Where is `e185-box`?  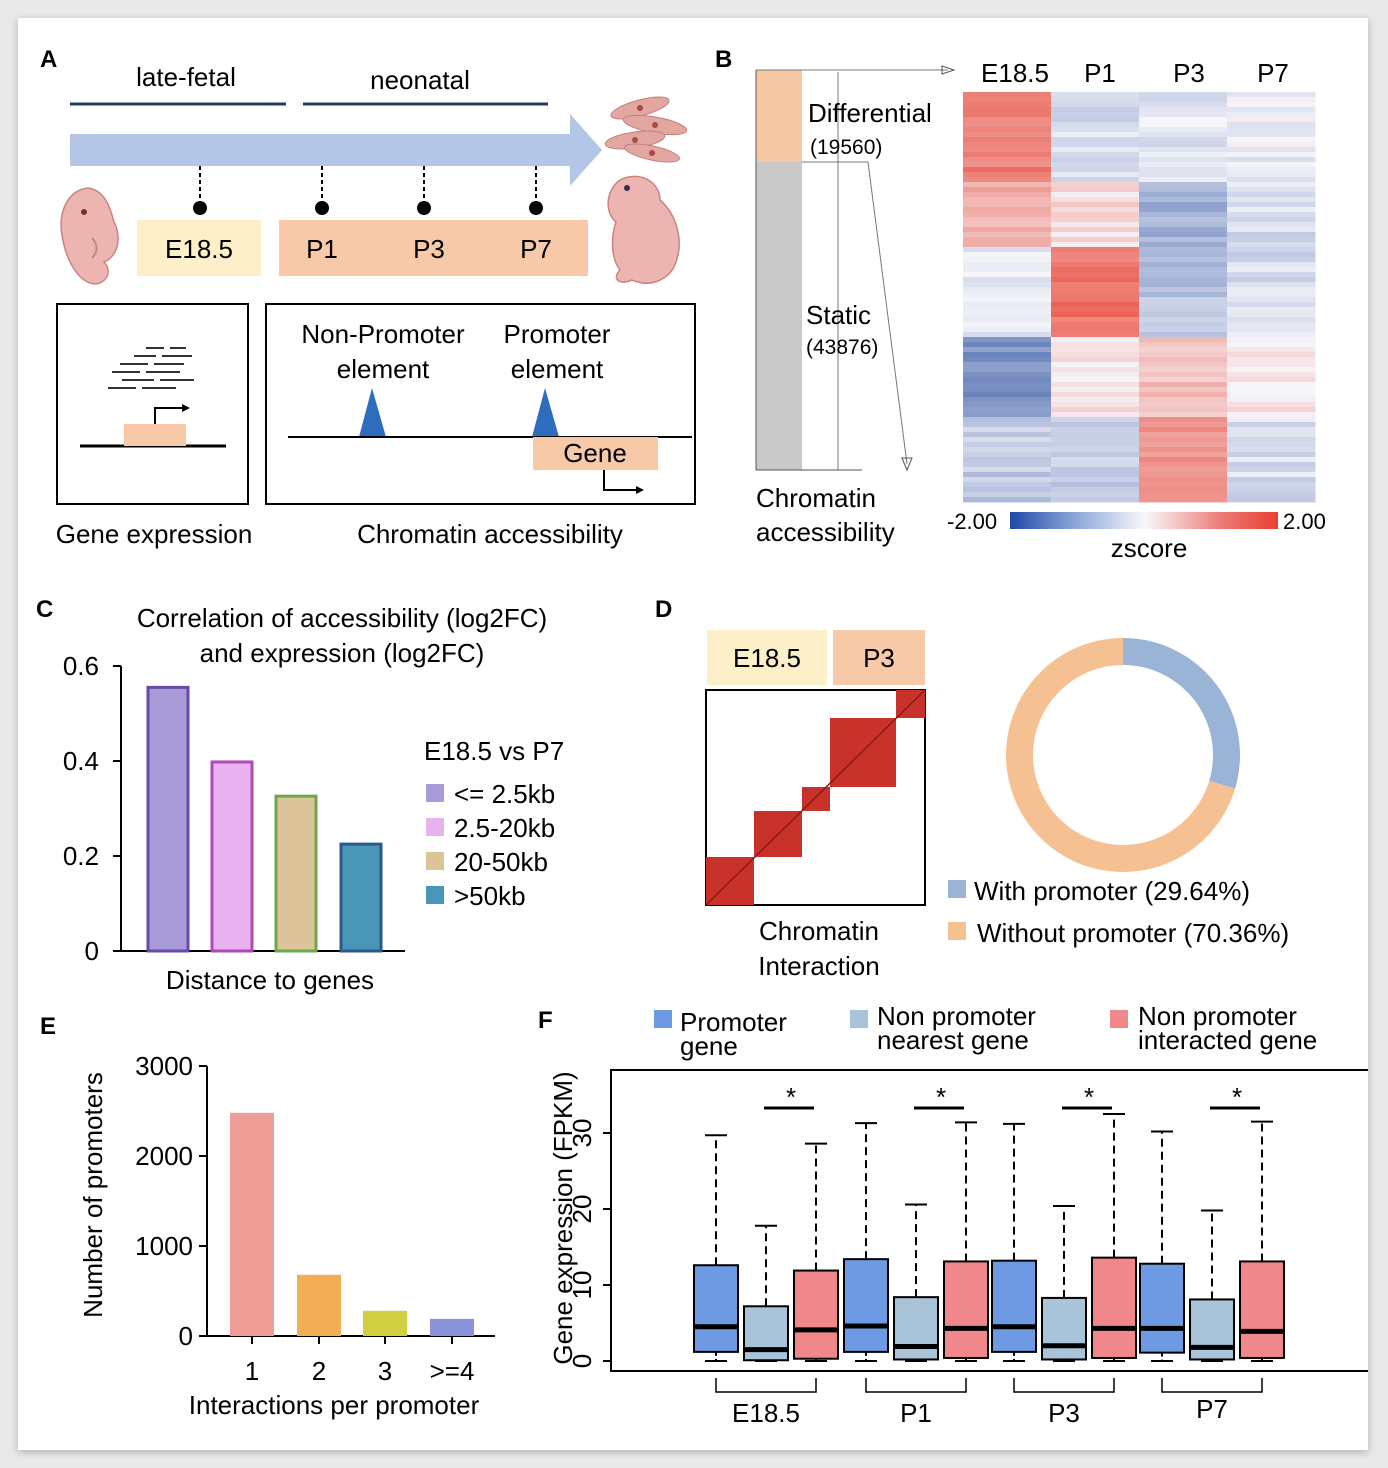 e185-box is located at coordinates (199, 248).